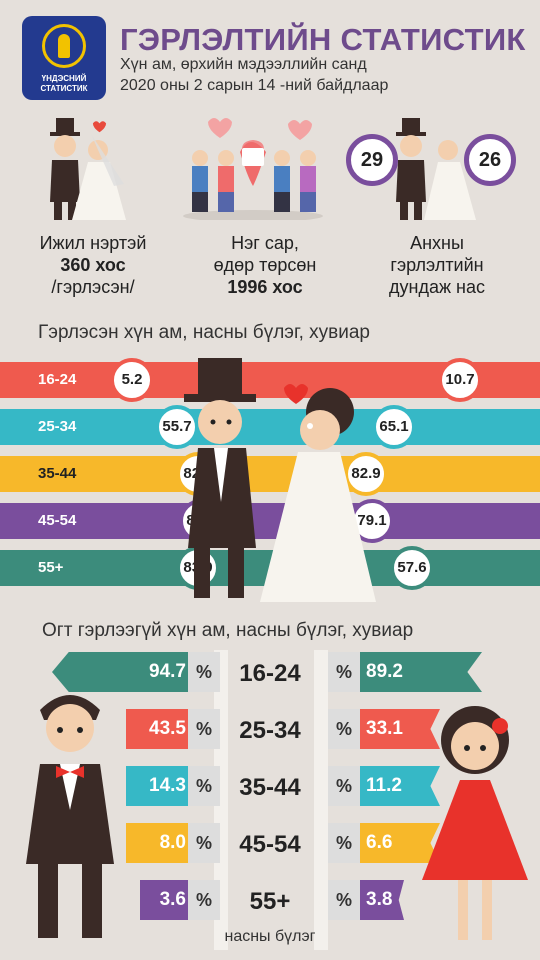 The width and height of the screenshot is (540, 960). Describe the element at coordinates (384, 728) in the screenshot. I see `never-married-female-value: 33.1` at that location.